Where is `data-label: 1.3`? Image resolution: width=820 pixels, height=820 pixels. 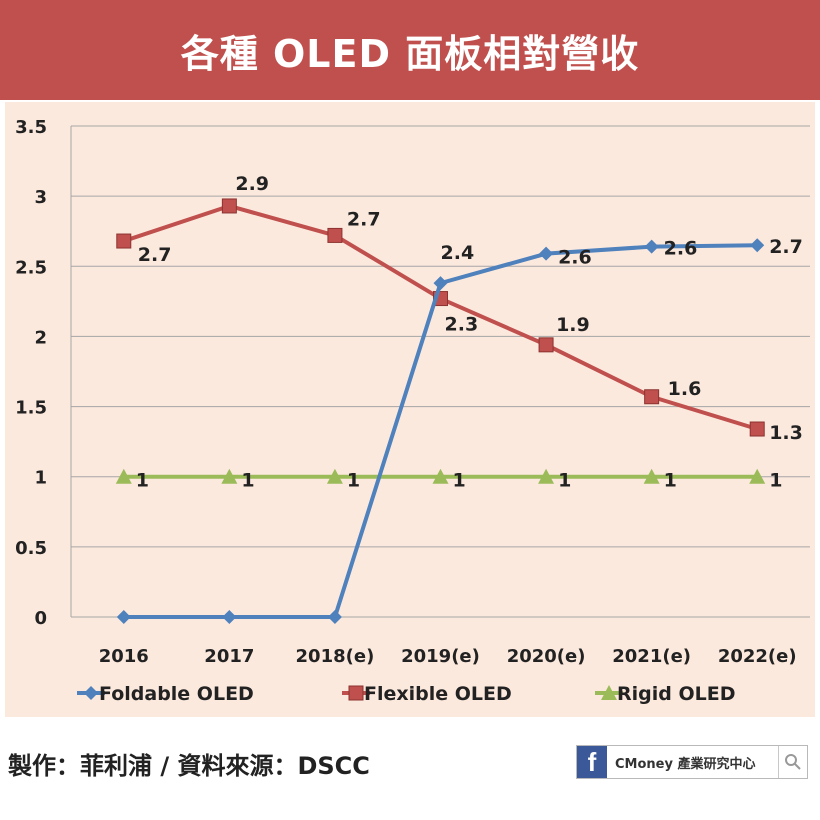
data-label: 1.3 is located at coordinates (786, 433).